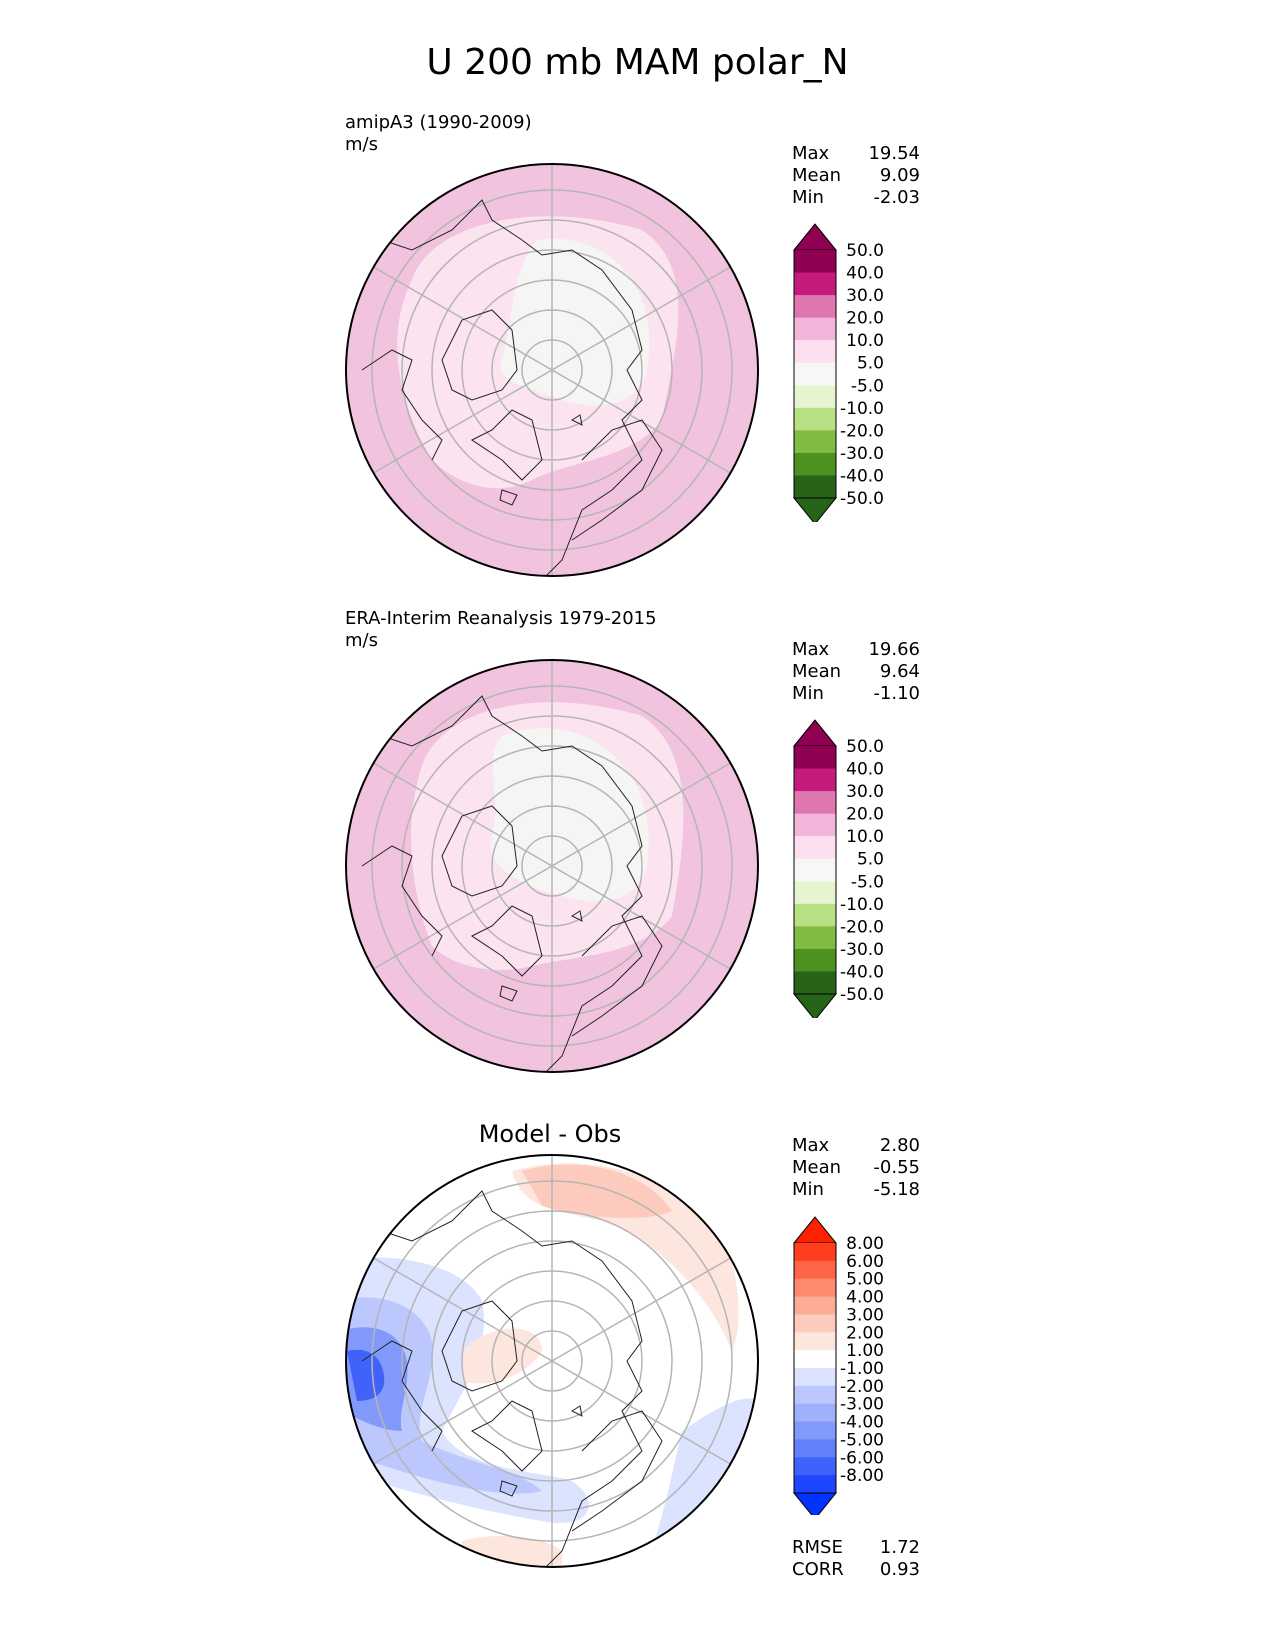 This screenshot has height=1650, width=1275. Describe the element at coordinates (862, 1423) in the screenshot. I see `colorbar-tick-label: -4.00` at that location.